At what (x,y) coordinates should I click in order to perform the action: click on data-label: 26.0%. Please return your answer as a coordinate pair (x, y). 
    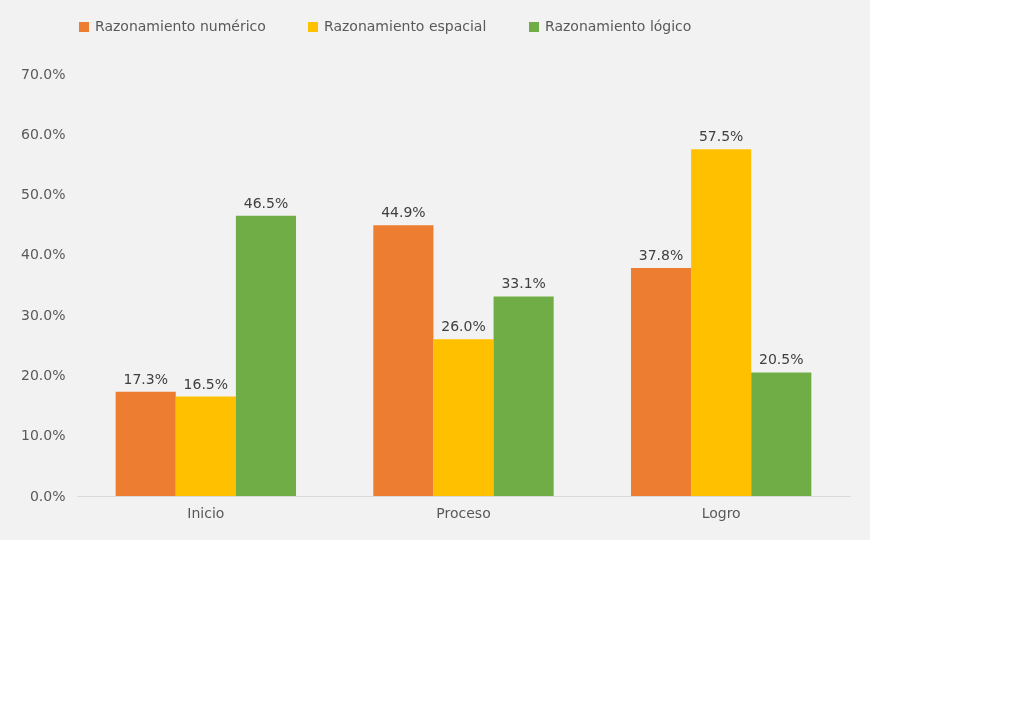
    Looking at the image, I should click on (463, 326).